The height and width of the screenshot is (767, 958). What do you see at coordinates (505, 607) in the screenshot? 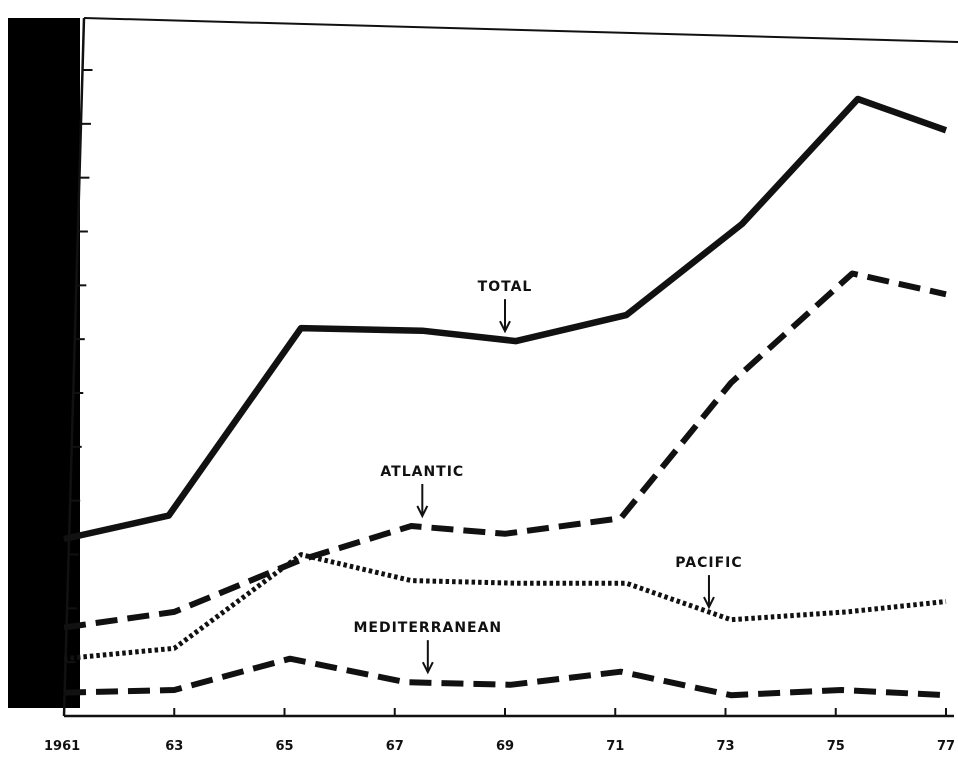
I see `series-line-pacific` at bounding box center [505, 607].